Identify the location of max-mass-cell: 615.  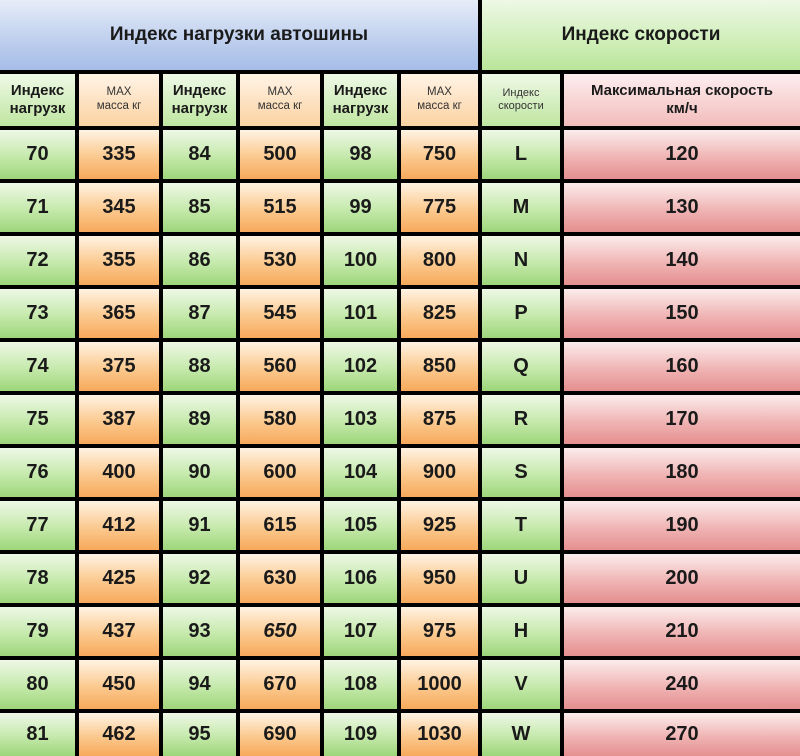
(280, 525).